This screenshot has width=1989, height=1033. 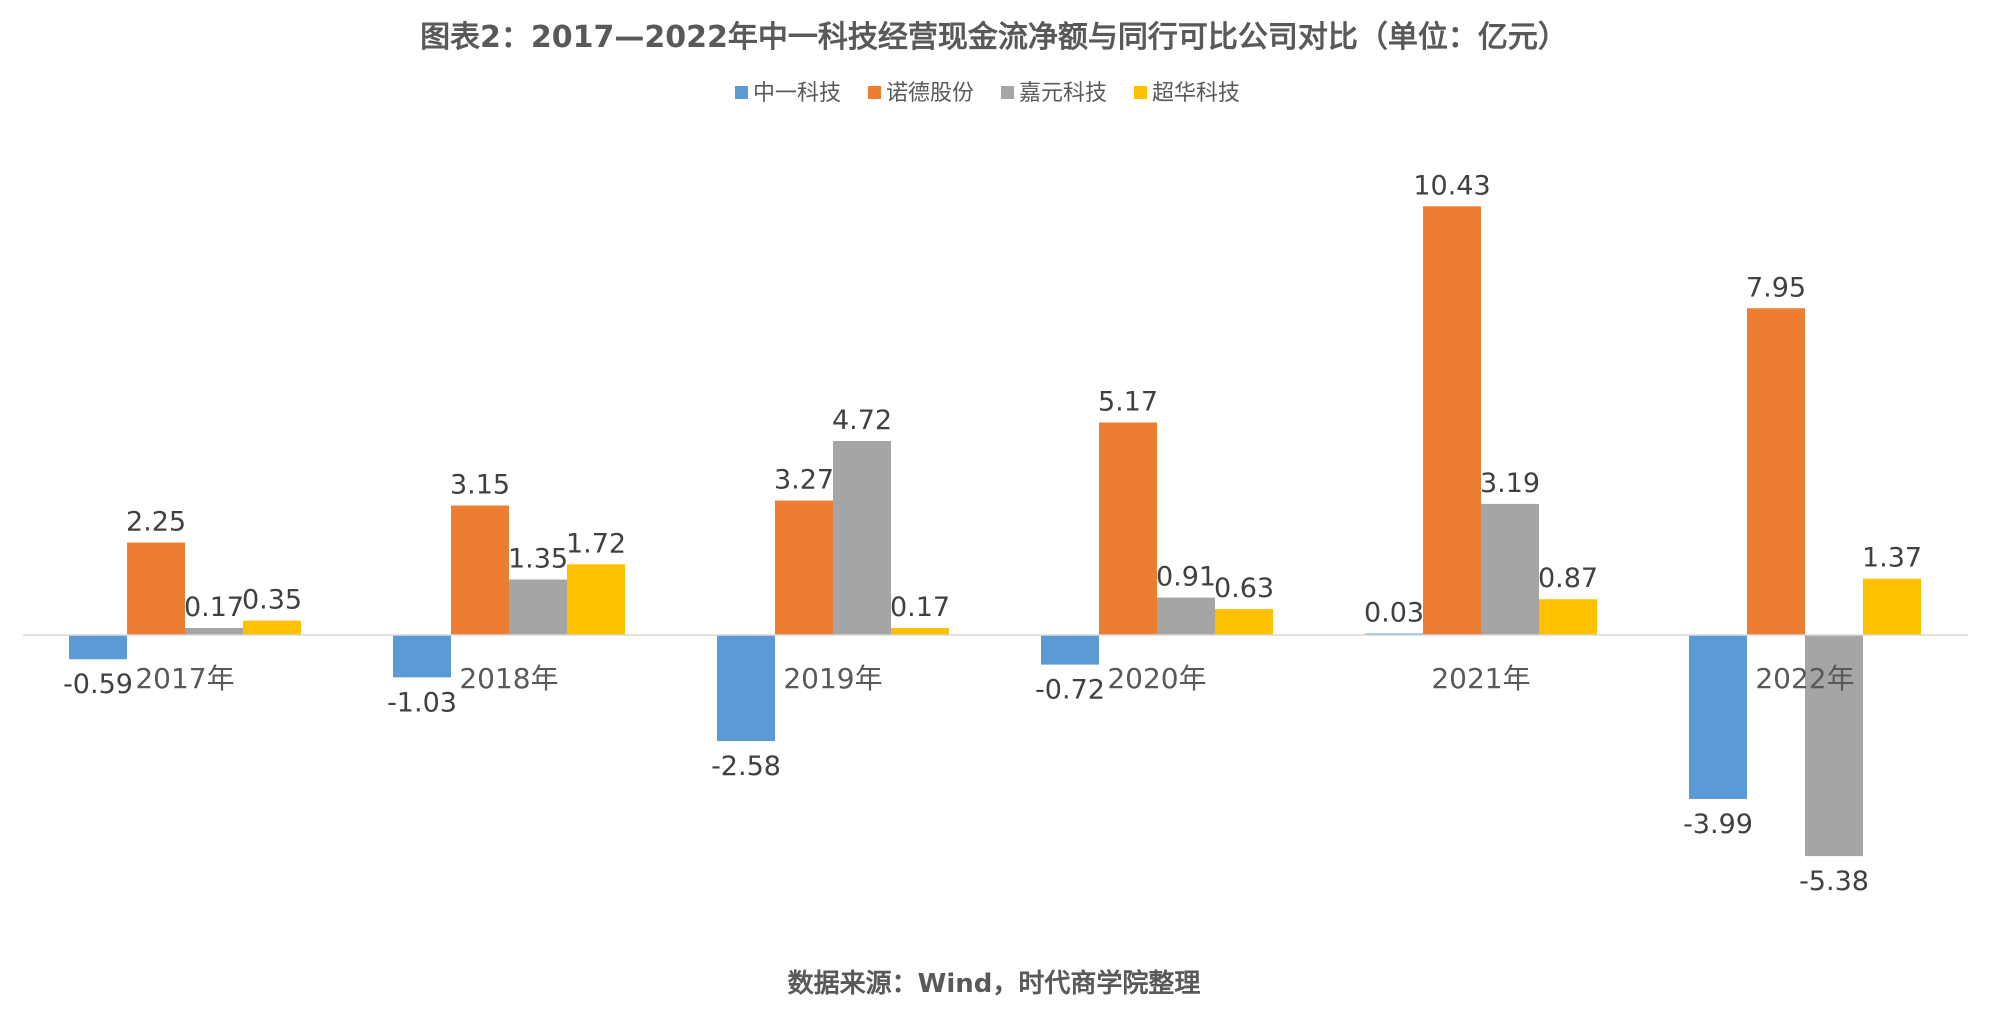 What do you see at coordinates (1244, 588) in the screenshot?
I see `data-label: 0.63` at bounding box center [1244, 588].